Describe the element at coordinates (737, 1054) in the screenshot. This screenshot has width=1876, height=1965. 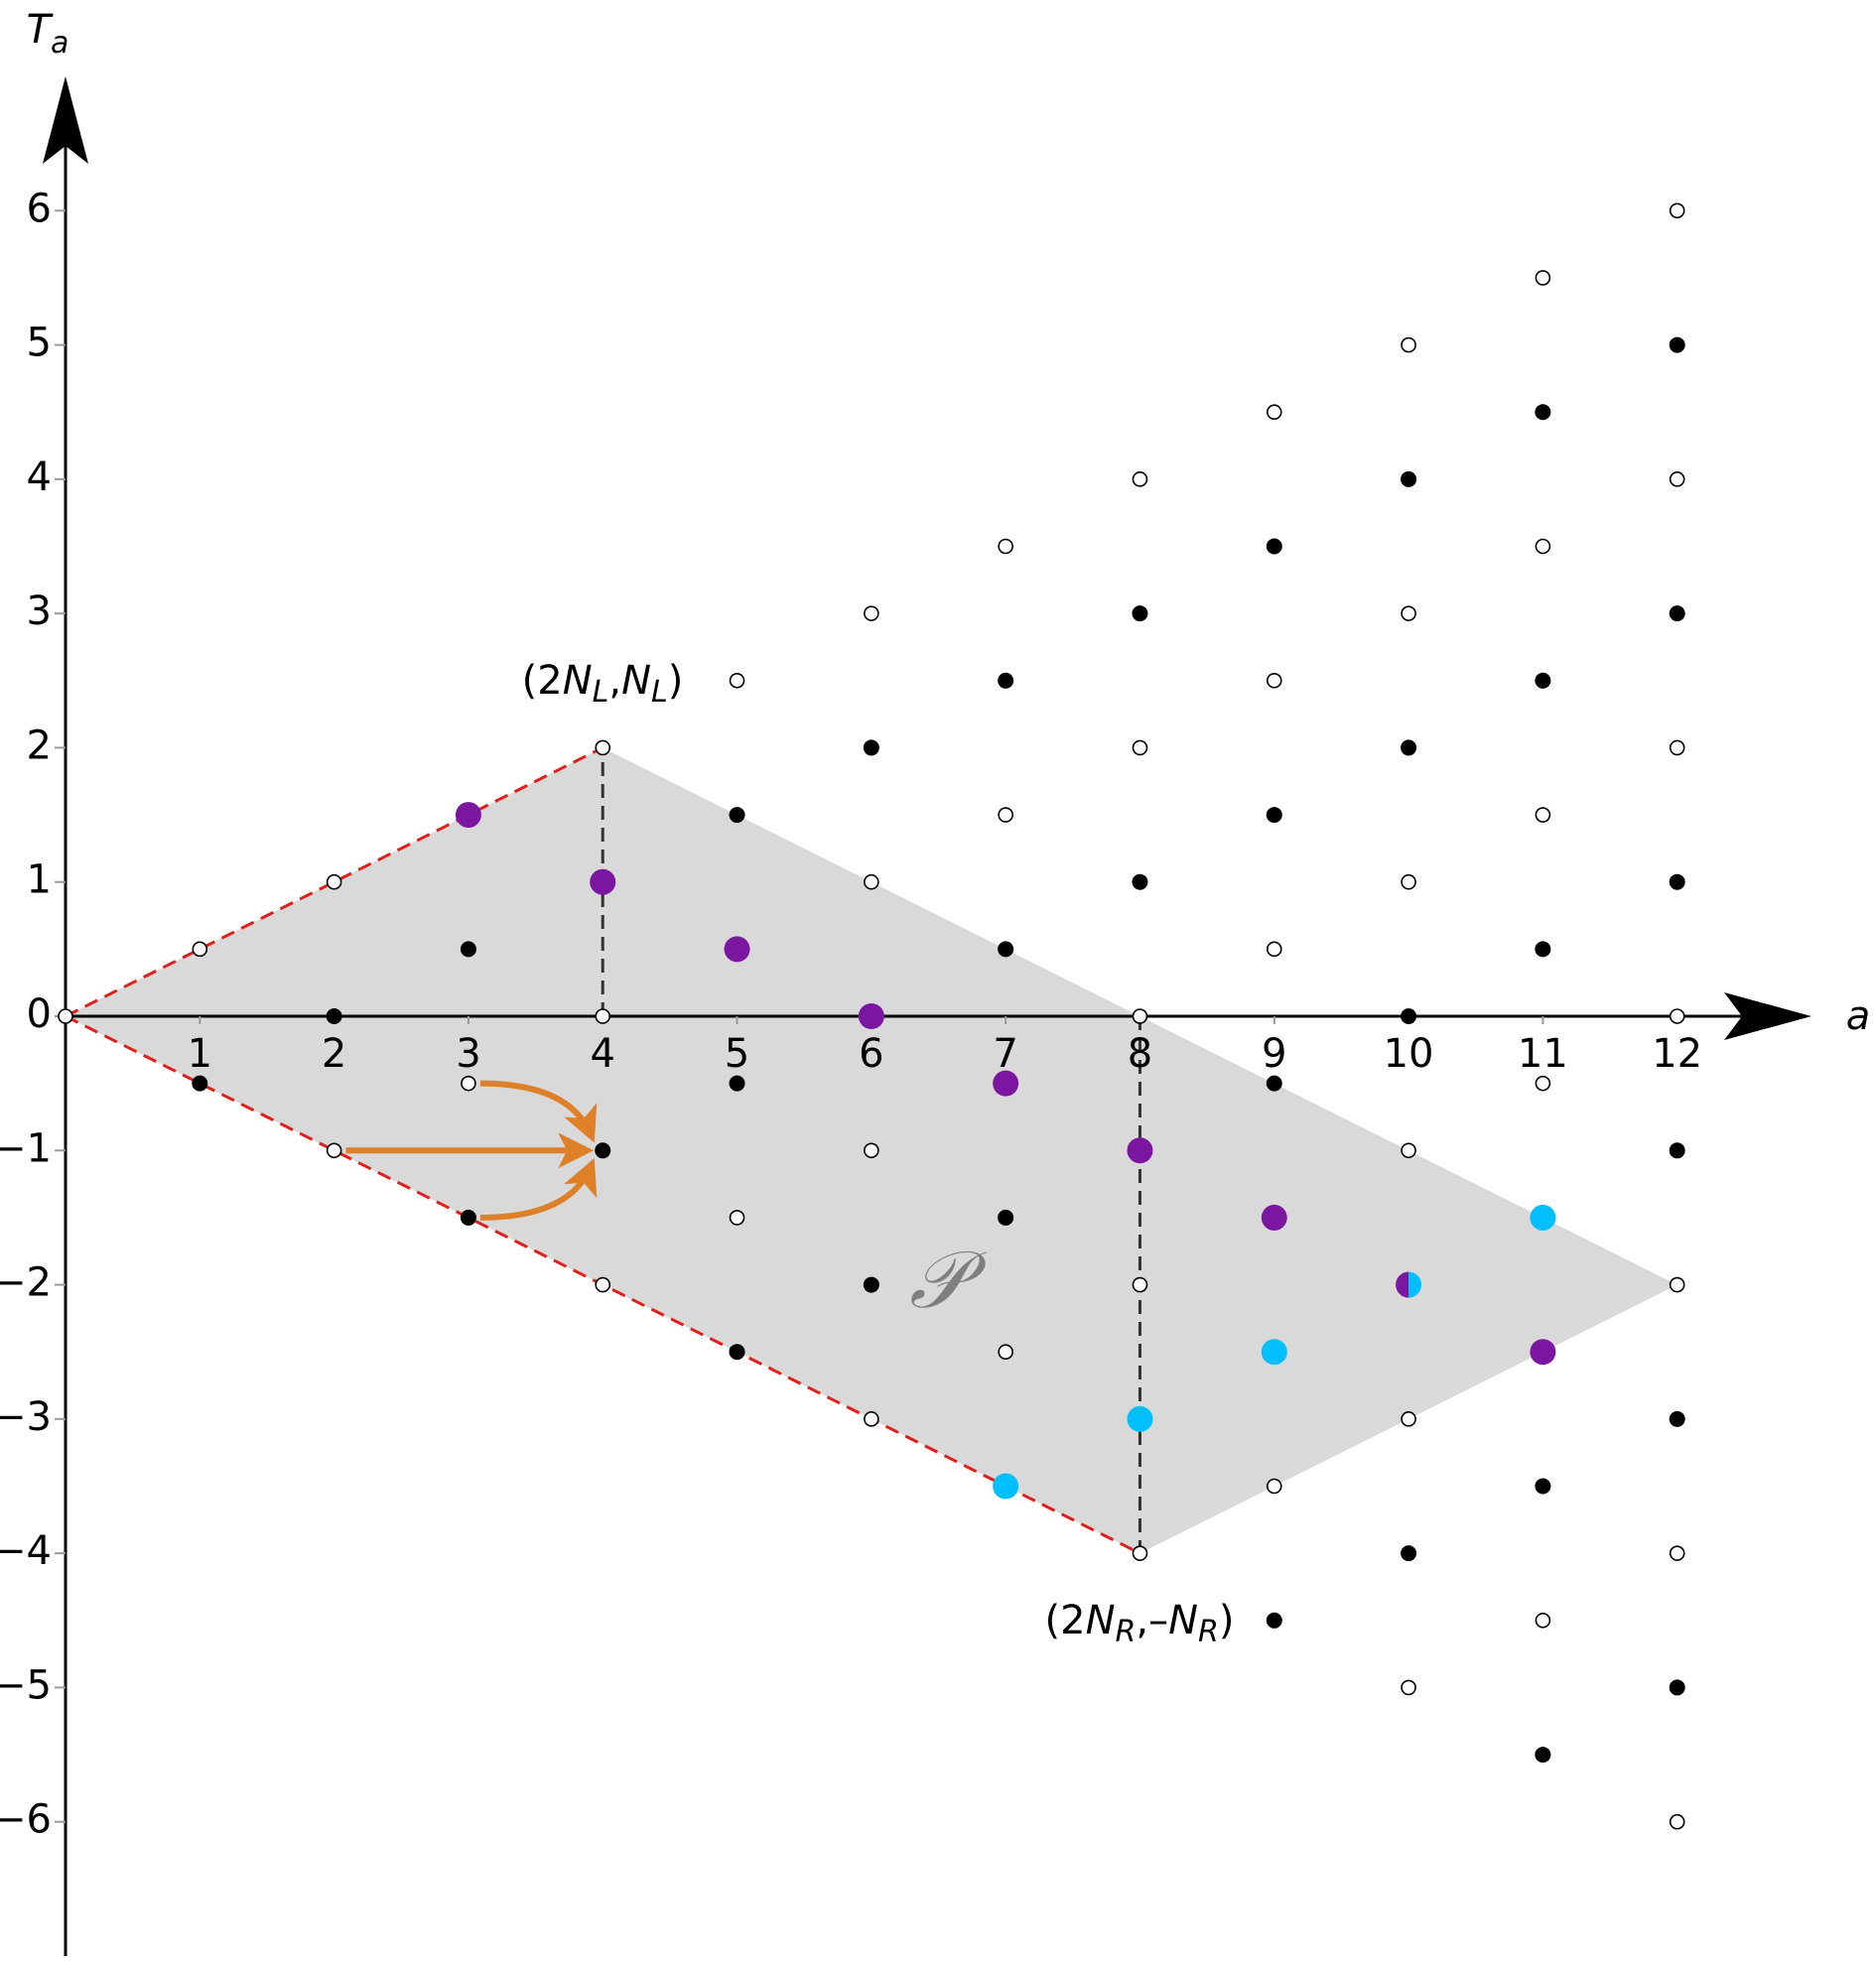
I see `x-tick-label: 5` at that location.